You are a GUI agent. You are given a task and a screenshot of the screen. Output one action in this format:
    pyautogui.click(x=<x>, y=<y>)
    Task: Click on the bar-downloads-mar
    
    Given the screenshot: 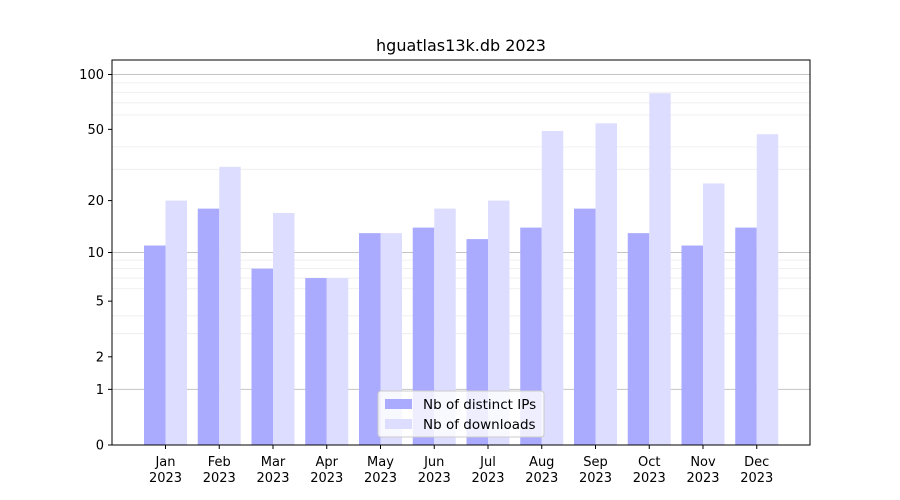 What is the action you would take?
    pyautogui.click(x=284, y=328)
    